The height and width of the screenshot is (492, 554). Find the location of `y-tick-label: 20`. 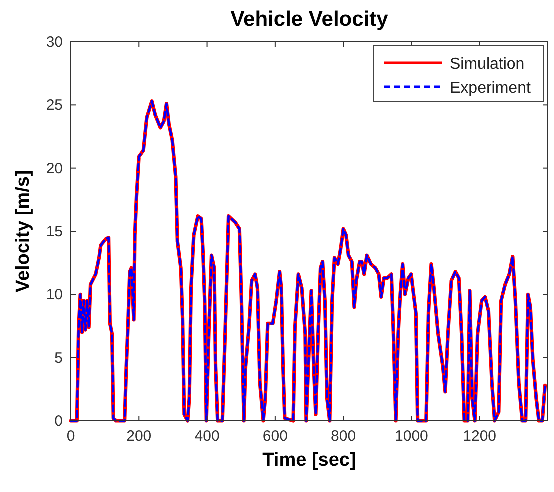

y-tick-label: 20 is located at coordinates (54, 169).